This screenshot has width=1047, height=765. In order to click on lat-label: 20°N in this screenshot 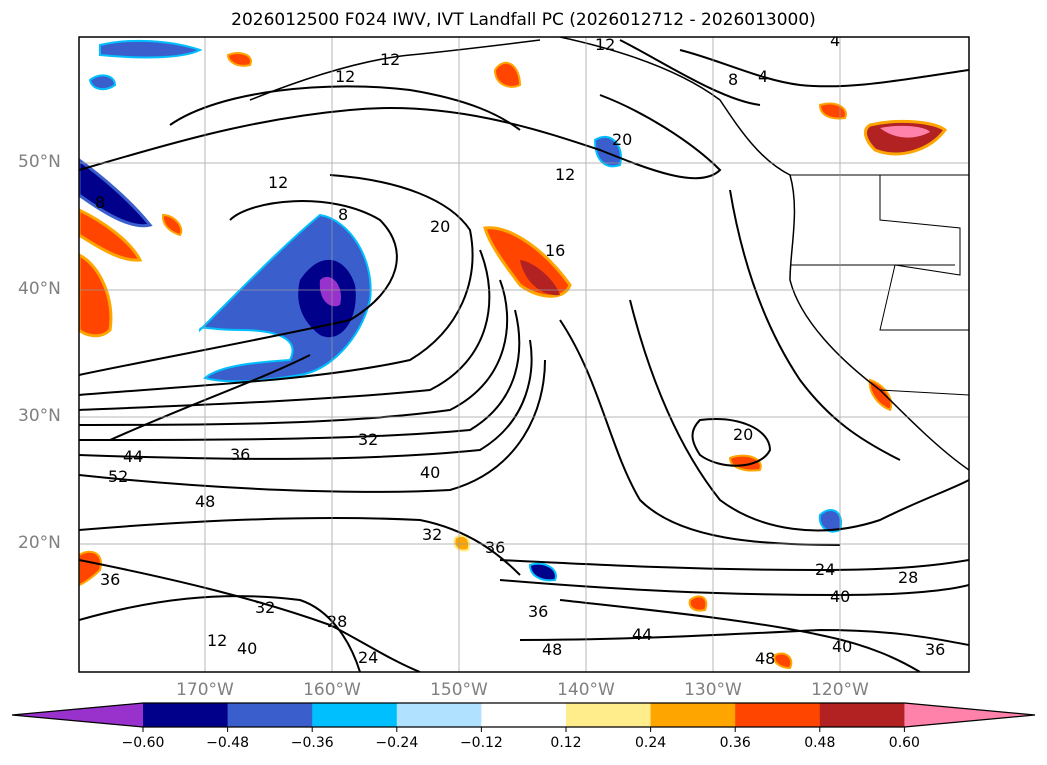, I will do `click(39, 543)`.